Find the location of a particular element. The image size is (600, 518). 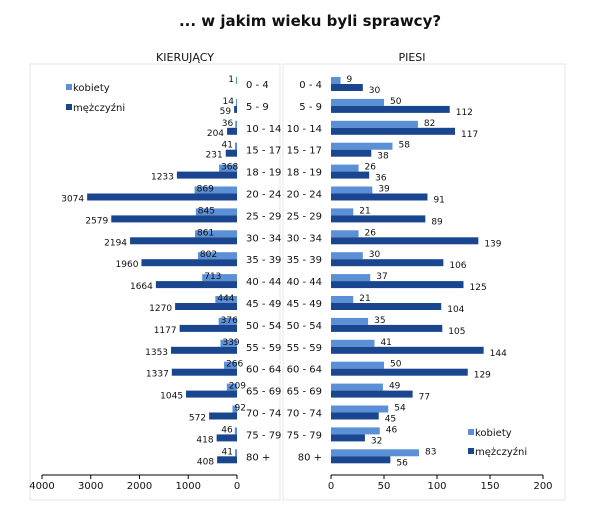

data-label-kobiety: 713 is located at coordinates (212, 277).